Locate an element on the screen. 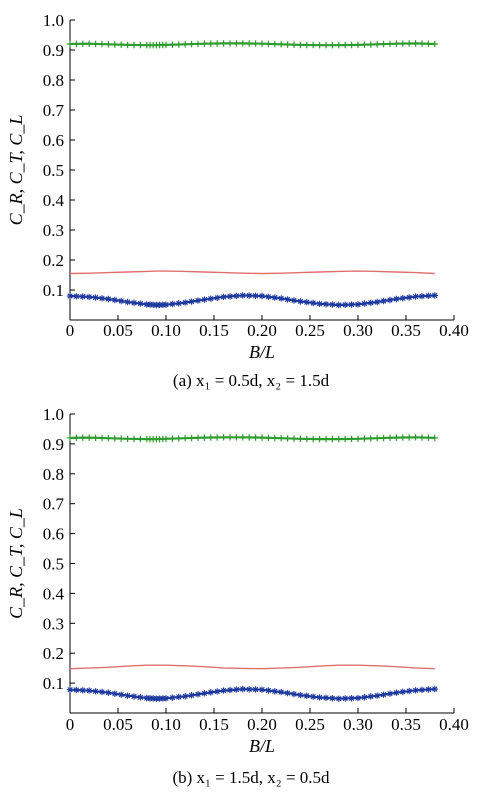 This screenshot has width=502, height=800. y-tick-label: 0.4 is located at coordinates (54, 593).